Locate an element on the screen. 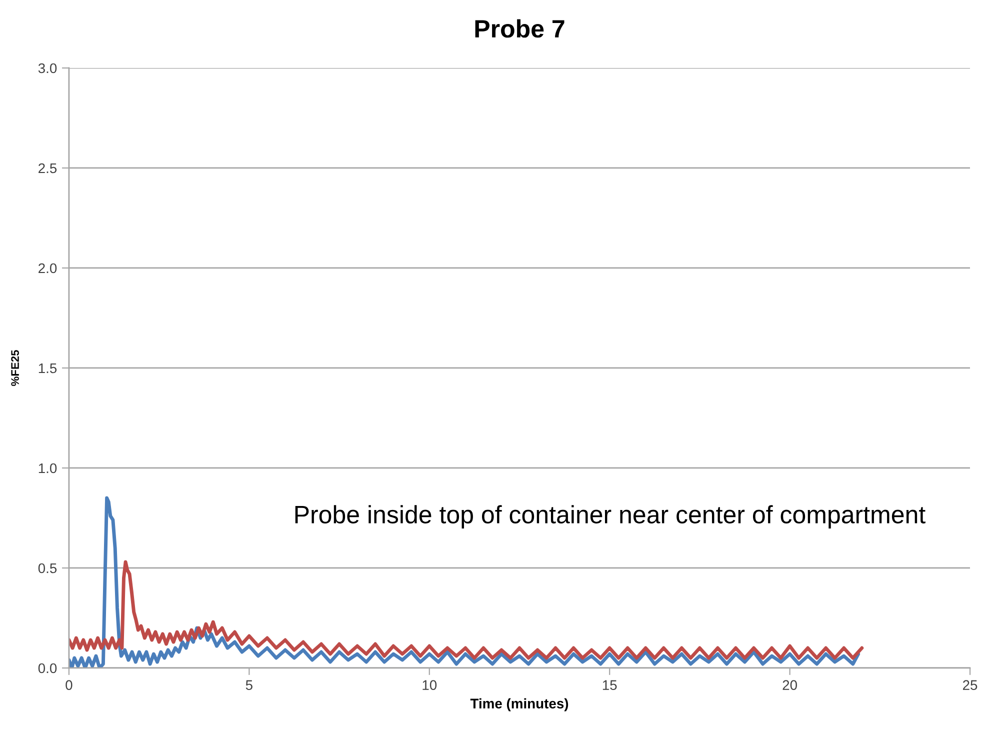  x-tick-label: 5 is located at coordinates (249, 685).